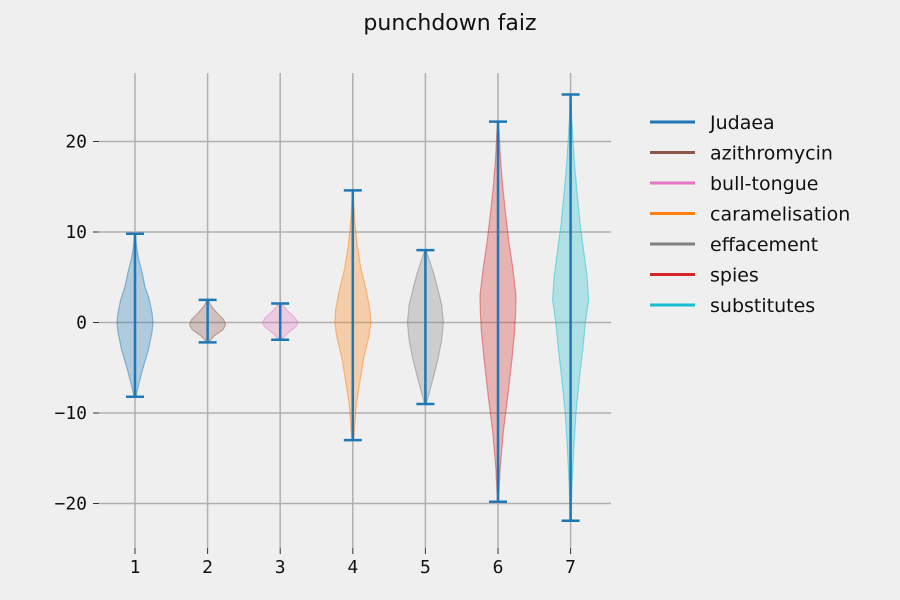 The image size is (900, 600). Describe the element at coordinates (764, 184) in the screenshot. I see `legend-label: bull-tongue` at that location.